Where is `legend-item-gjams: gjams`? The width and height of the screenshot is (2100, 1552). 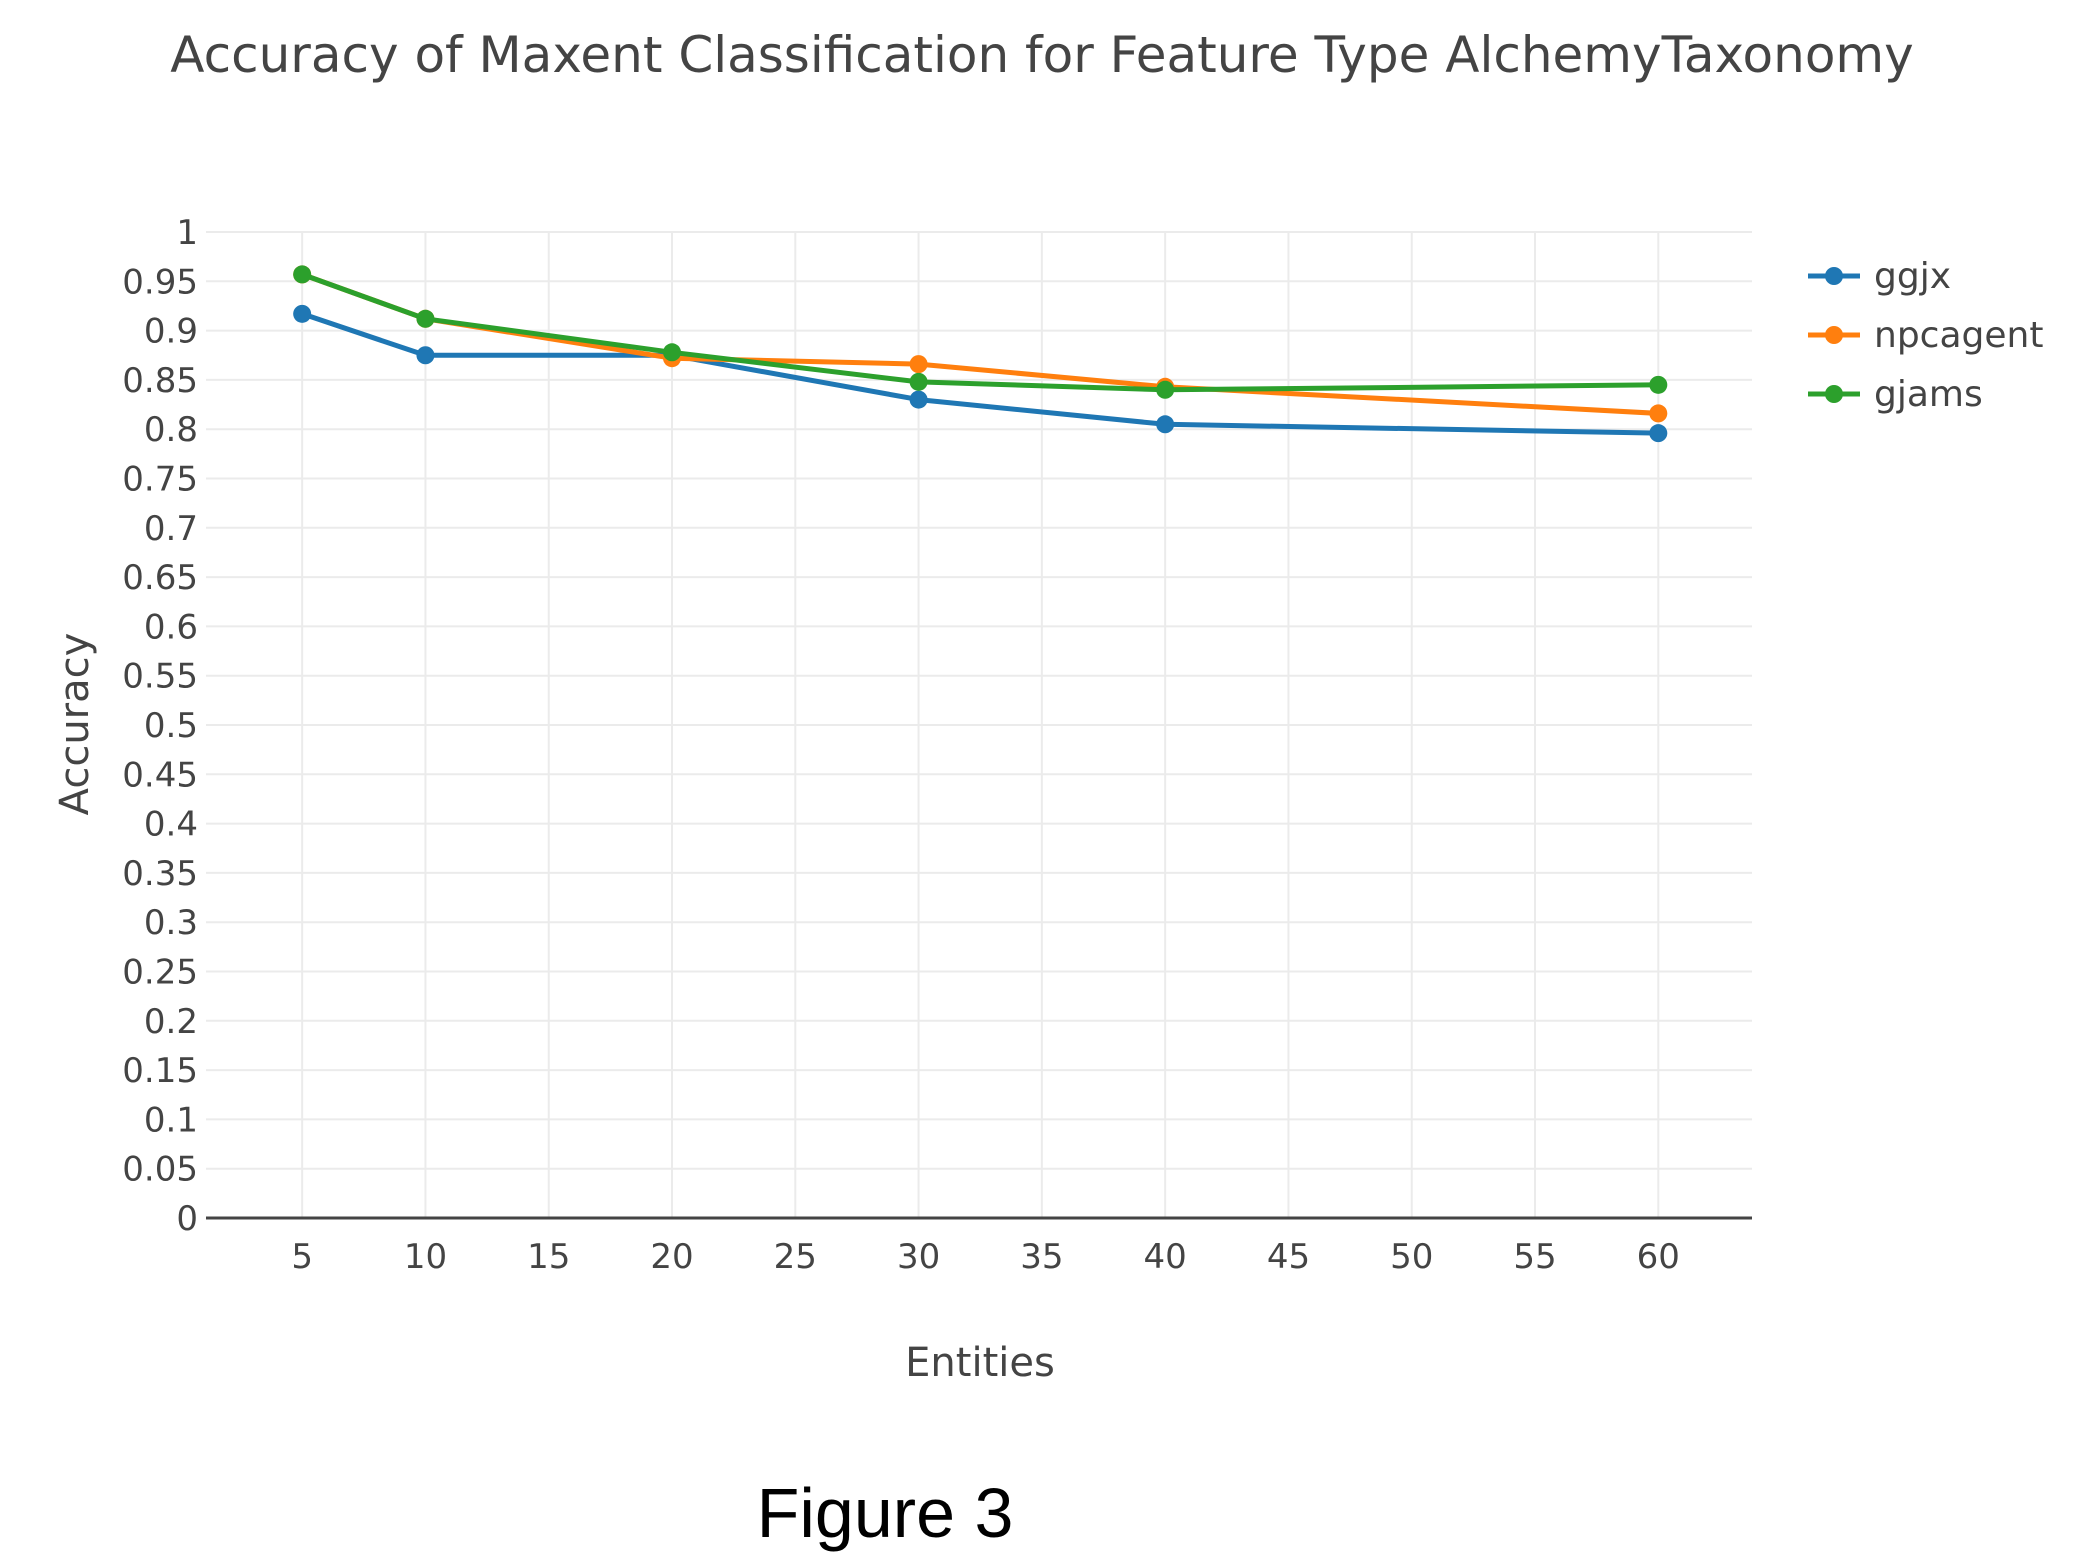 legend-item-gjams: gjams is located at coordinates (1895, 394).